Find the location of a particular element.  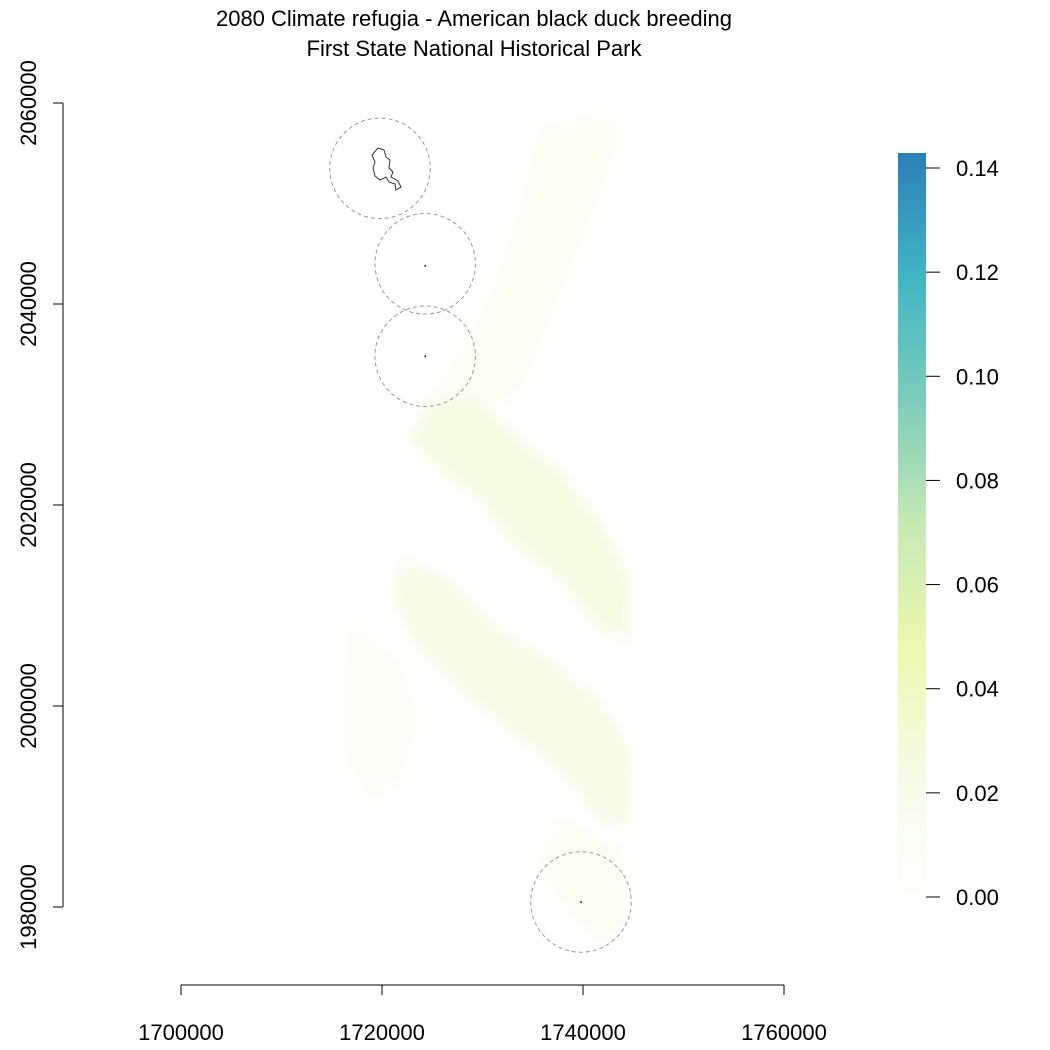

y-tick-label: 2040000 is located at coordinates (28, 304).